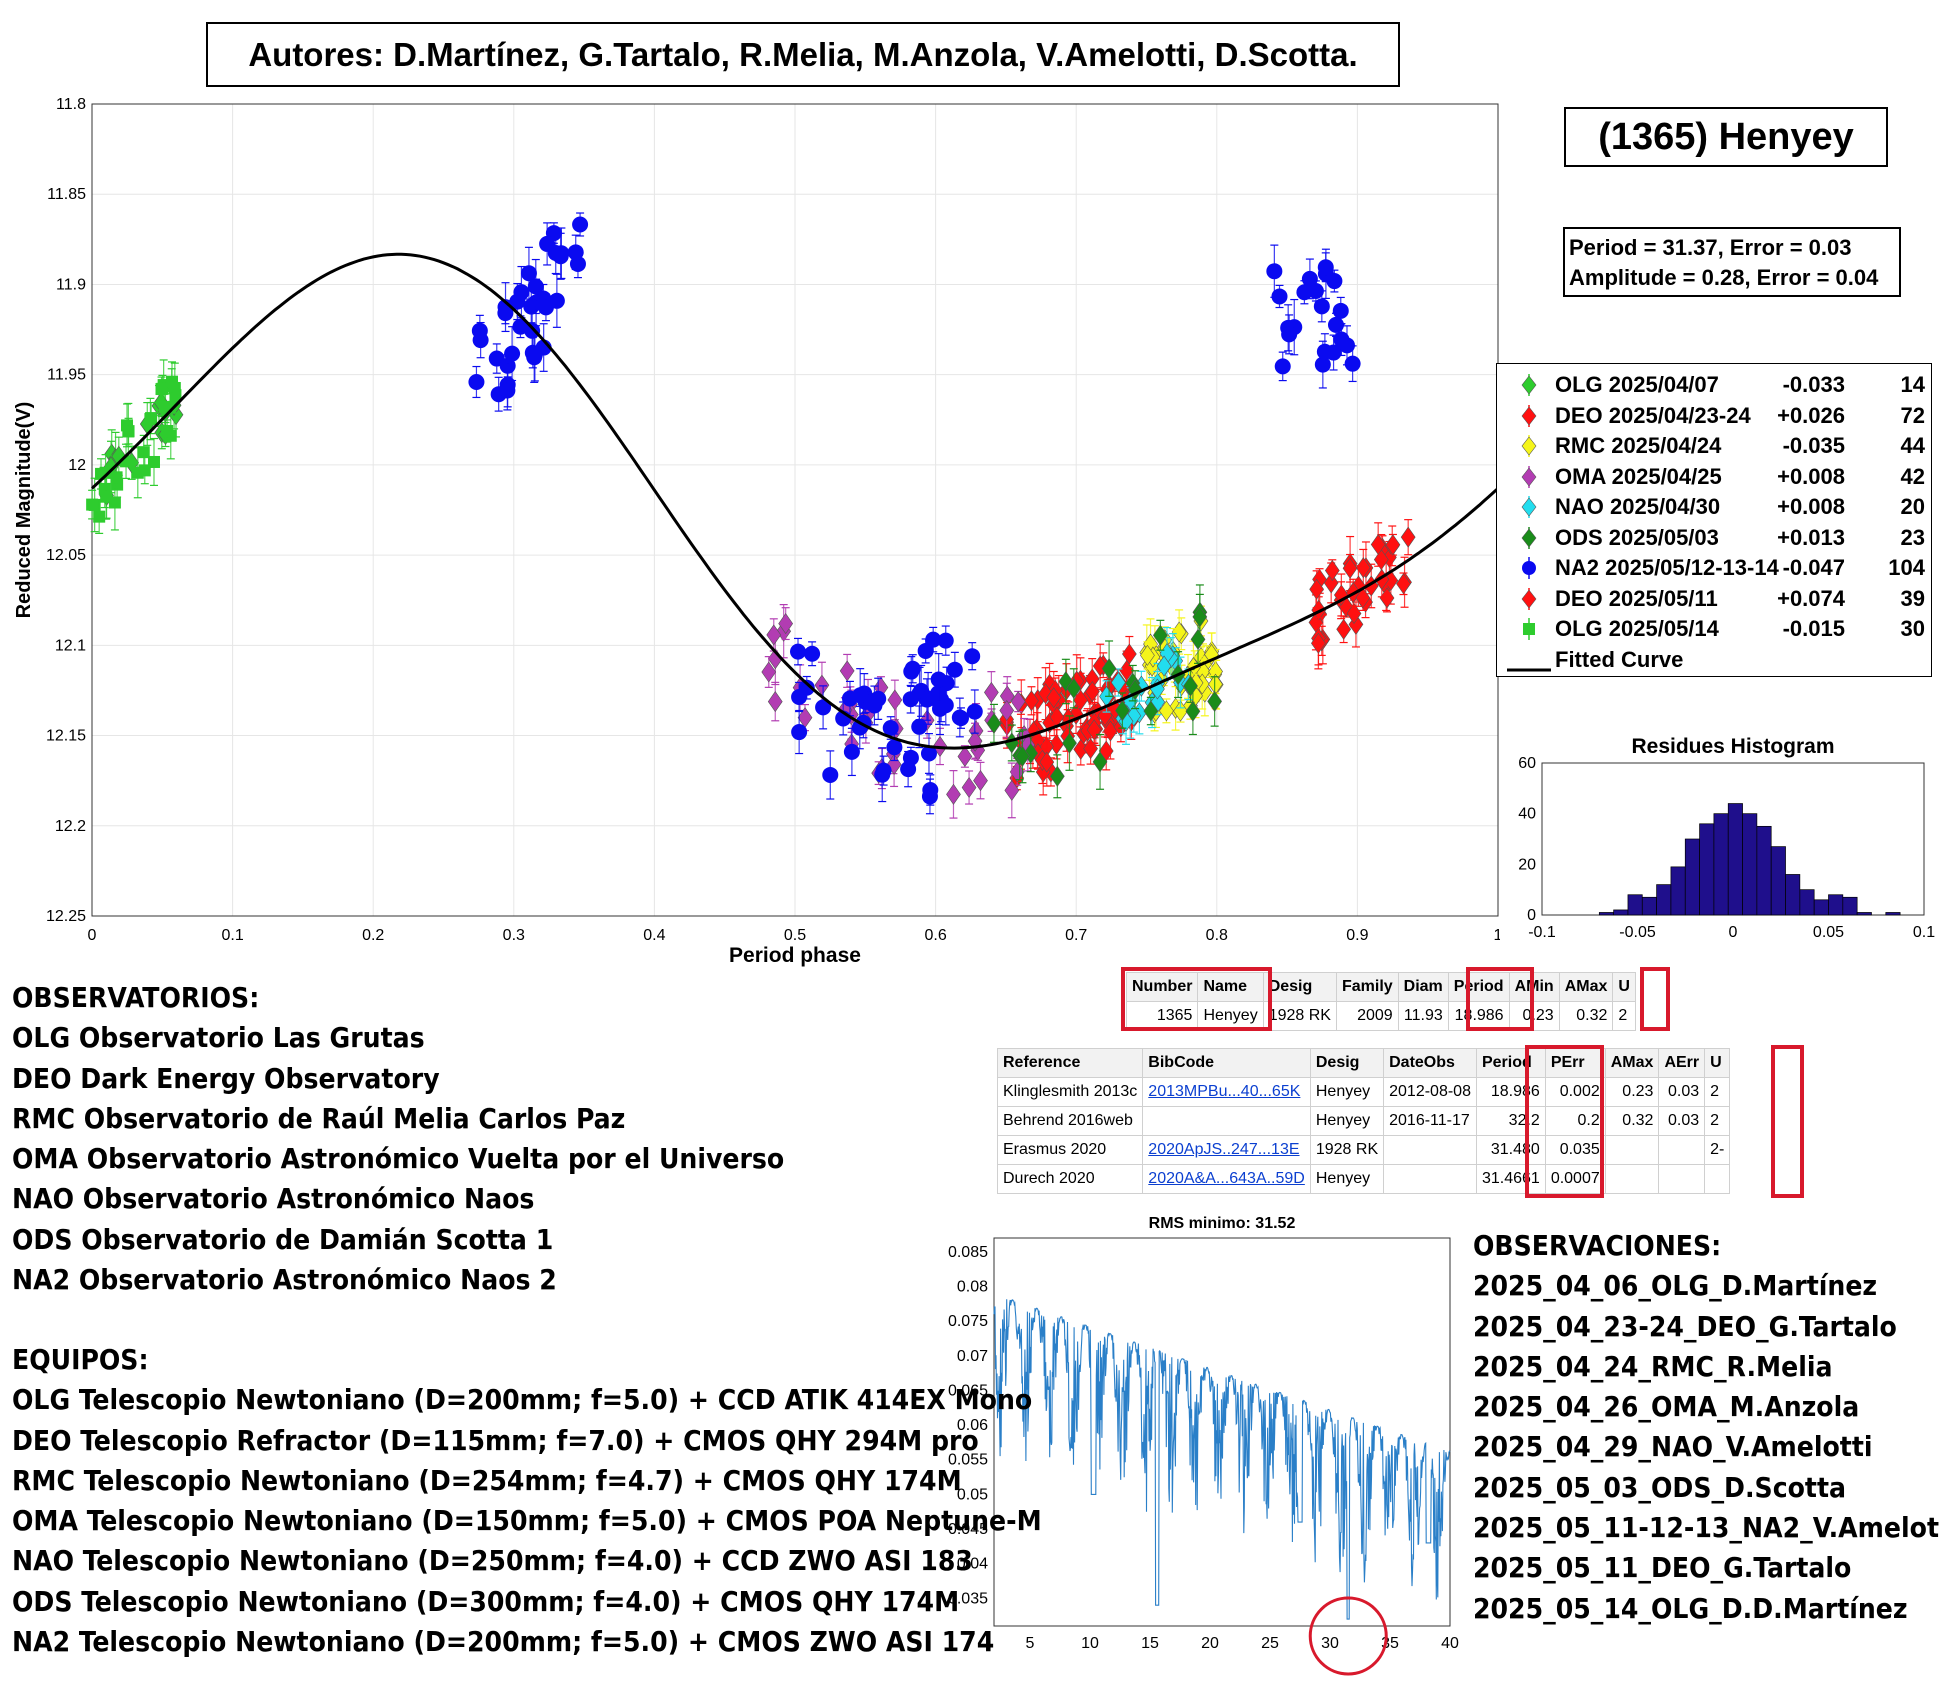 This screenshot has width=1939, height=1685. Describe the element at coordinates (1655, 999) in the screenshot. I see `highlight-u` at that location.